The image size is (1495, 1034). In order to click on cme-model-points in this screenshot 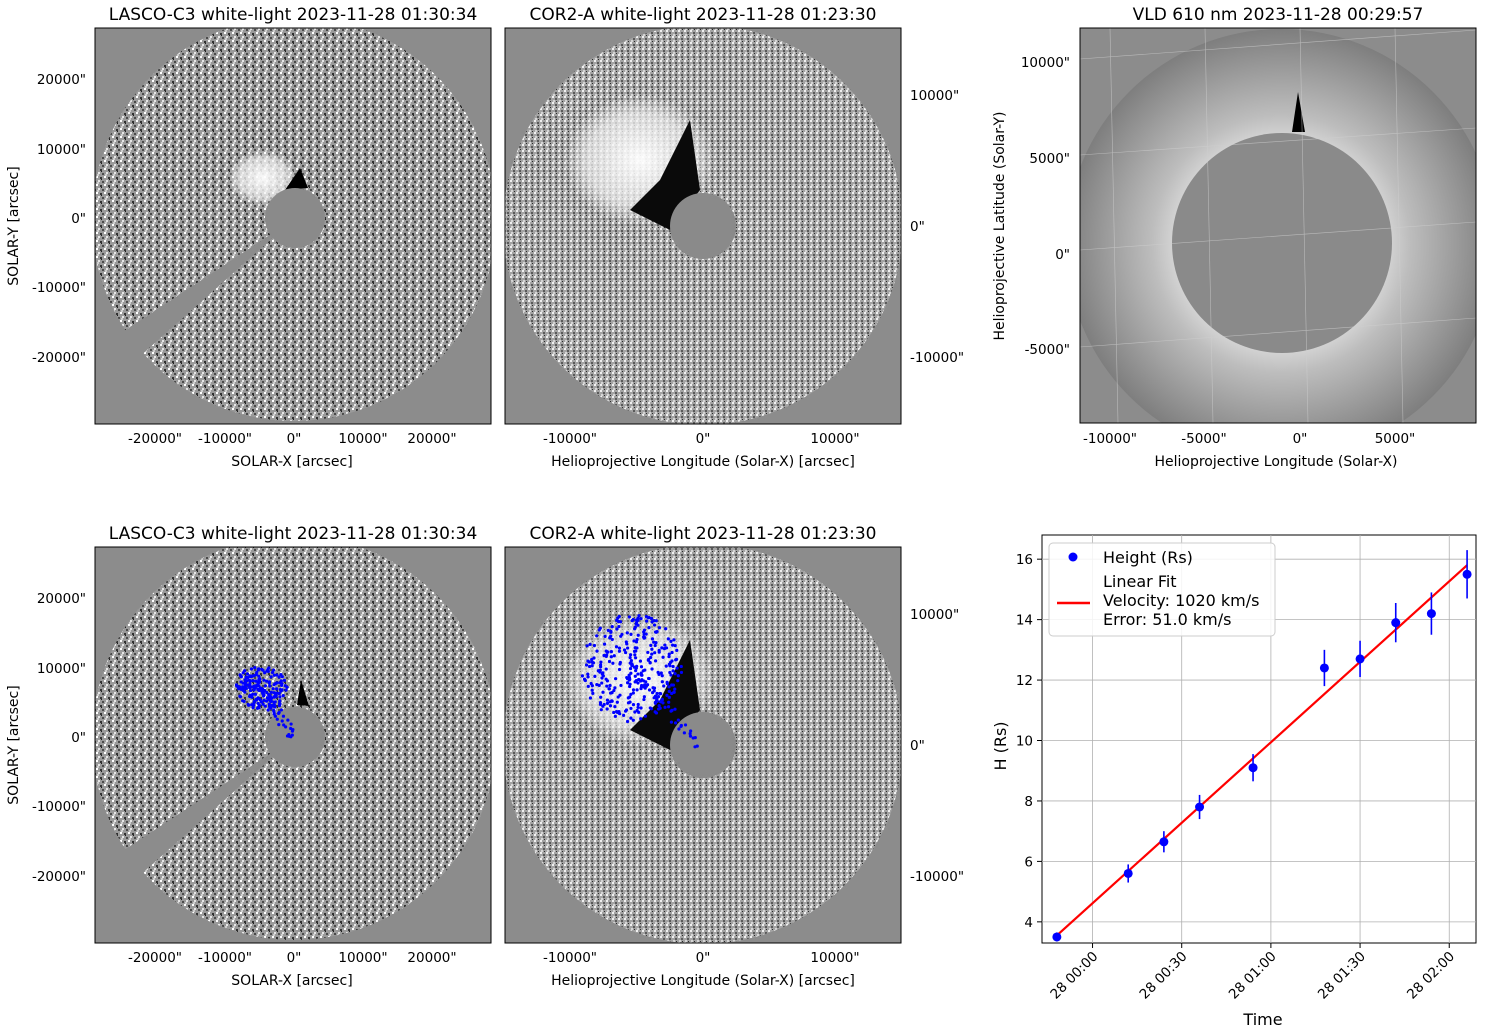, I will do `click(639, 681)`.